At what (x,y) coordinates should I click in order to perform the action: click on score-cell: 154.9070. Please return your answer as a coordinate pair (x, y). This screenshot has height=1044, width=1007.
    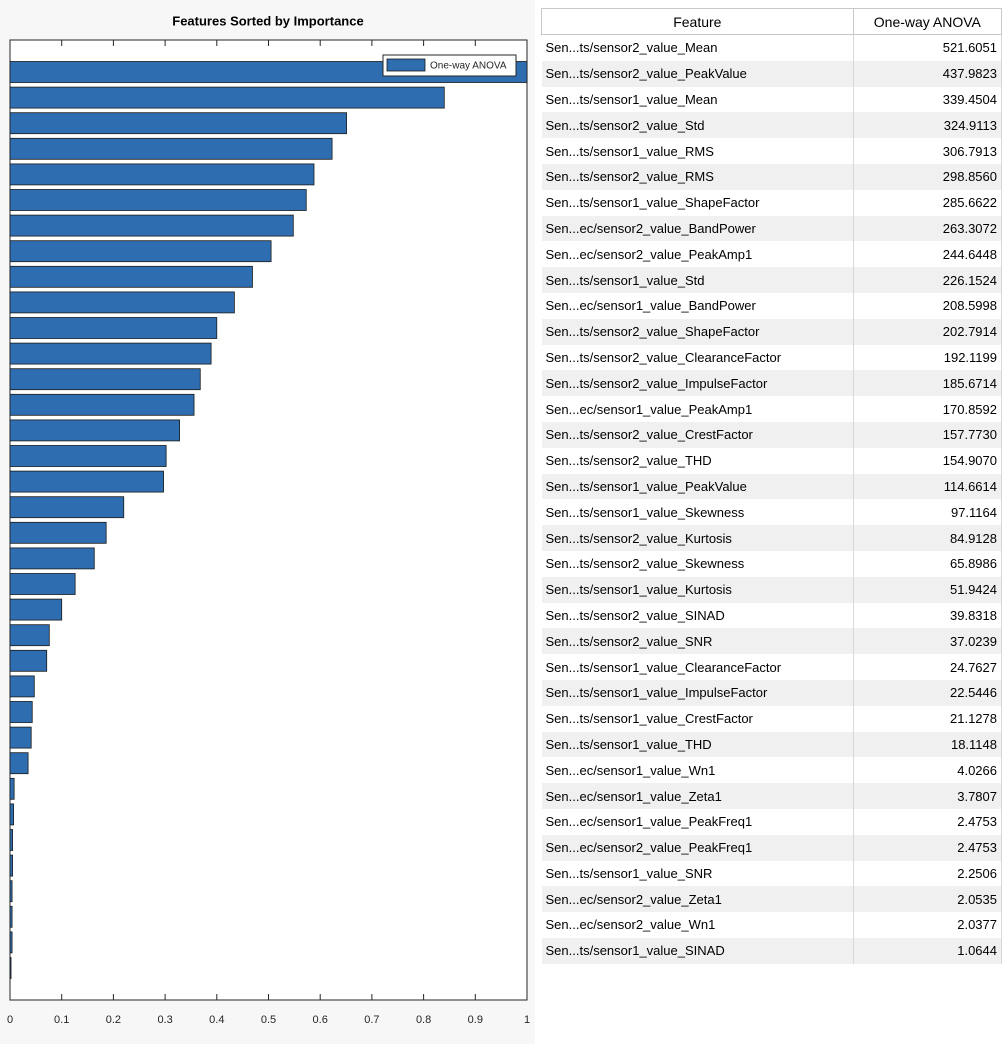
    Looking at the image, I should click on (928, 460).